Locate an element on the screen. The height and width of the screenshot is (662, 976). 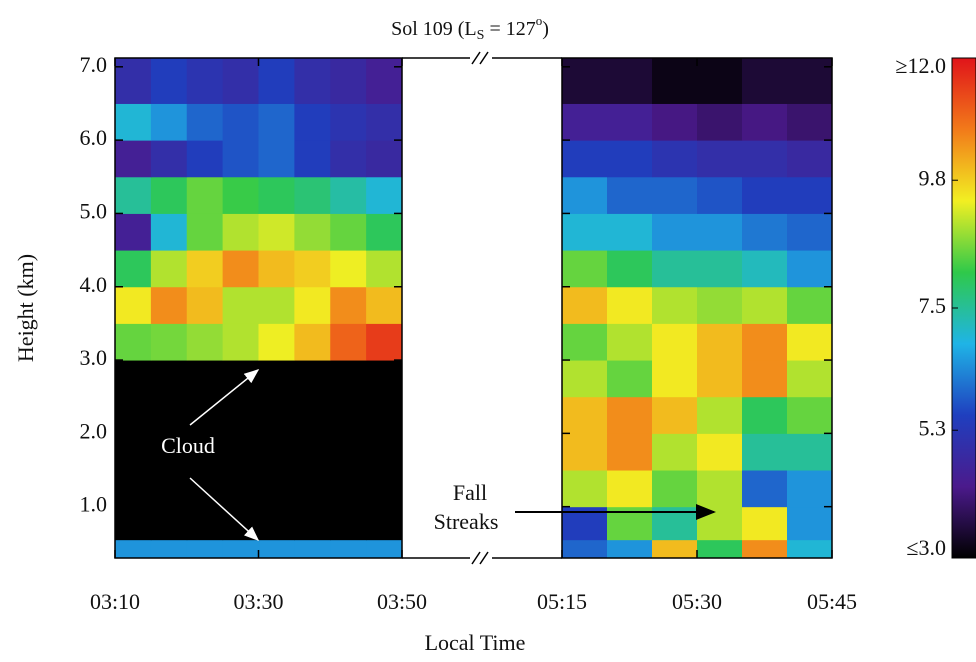
x-tick-label: 03:10 is located at coordinates (115, 601).